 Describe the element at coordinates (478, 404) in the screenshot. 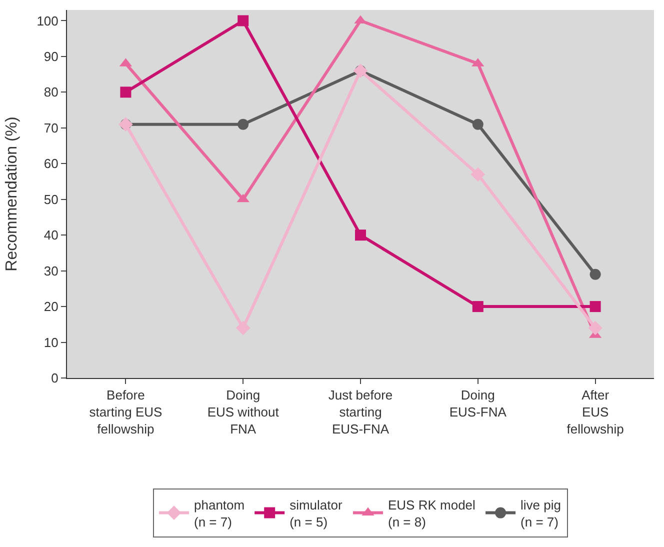

I see `x-tick-label: Doing EUS-FNA` at that location.